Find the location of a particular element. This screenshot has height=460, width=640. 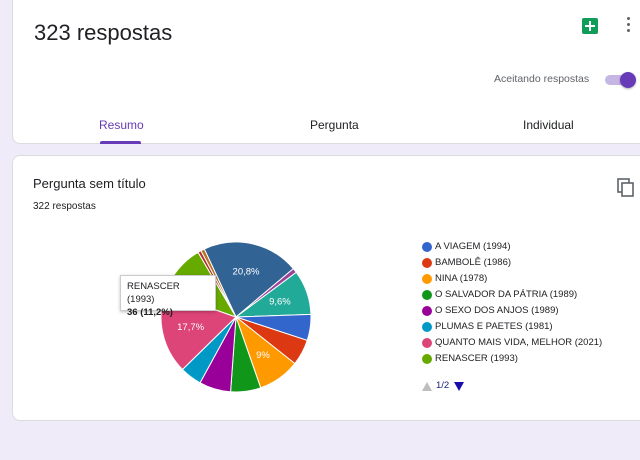

toggle-knob is located at coordinates (628, 80).